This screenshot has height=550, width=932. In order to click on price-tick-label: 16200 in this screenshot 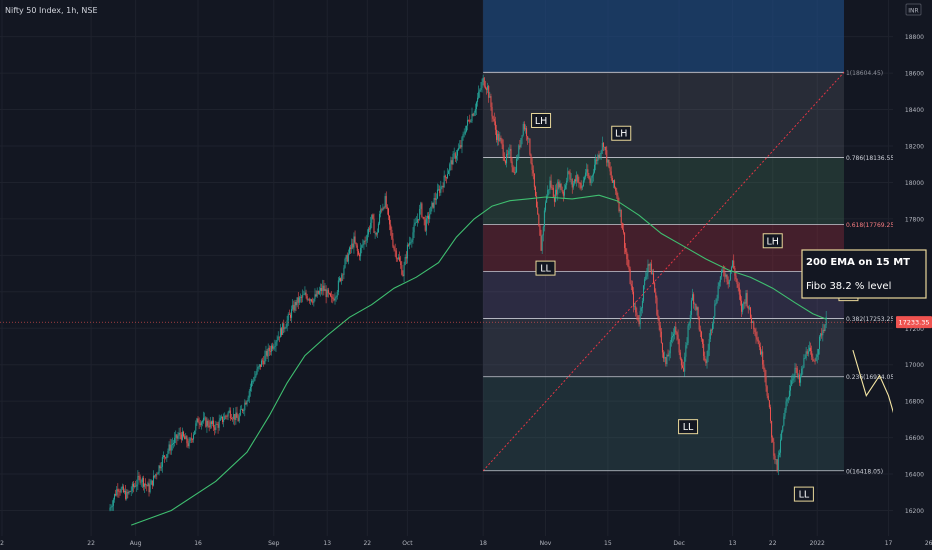, I will do `click(914, 511)`.